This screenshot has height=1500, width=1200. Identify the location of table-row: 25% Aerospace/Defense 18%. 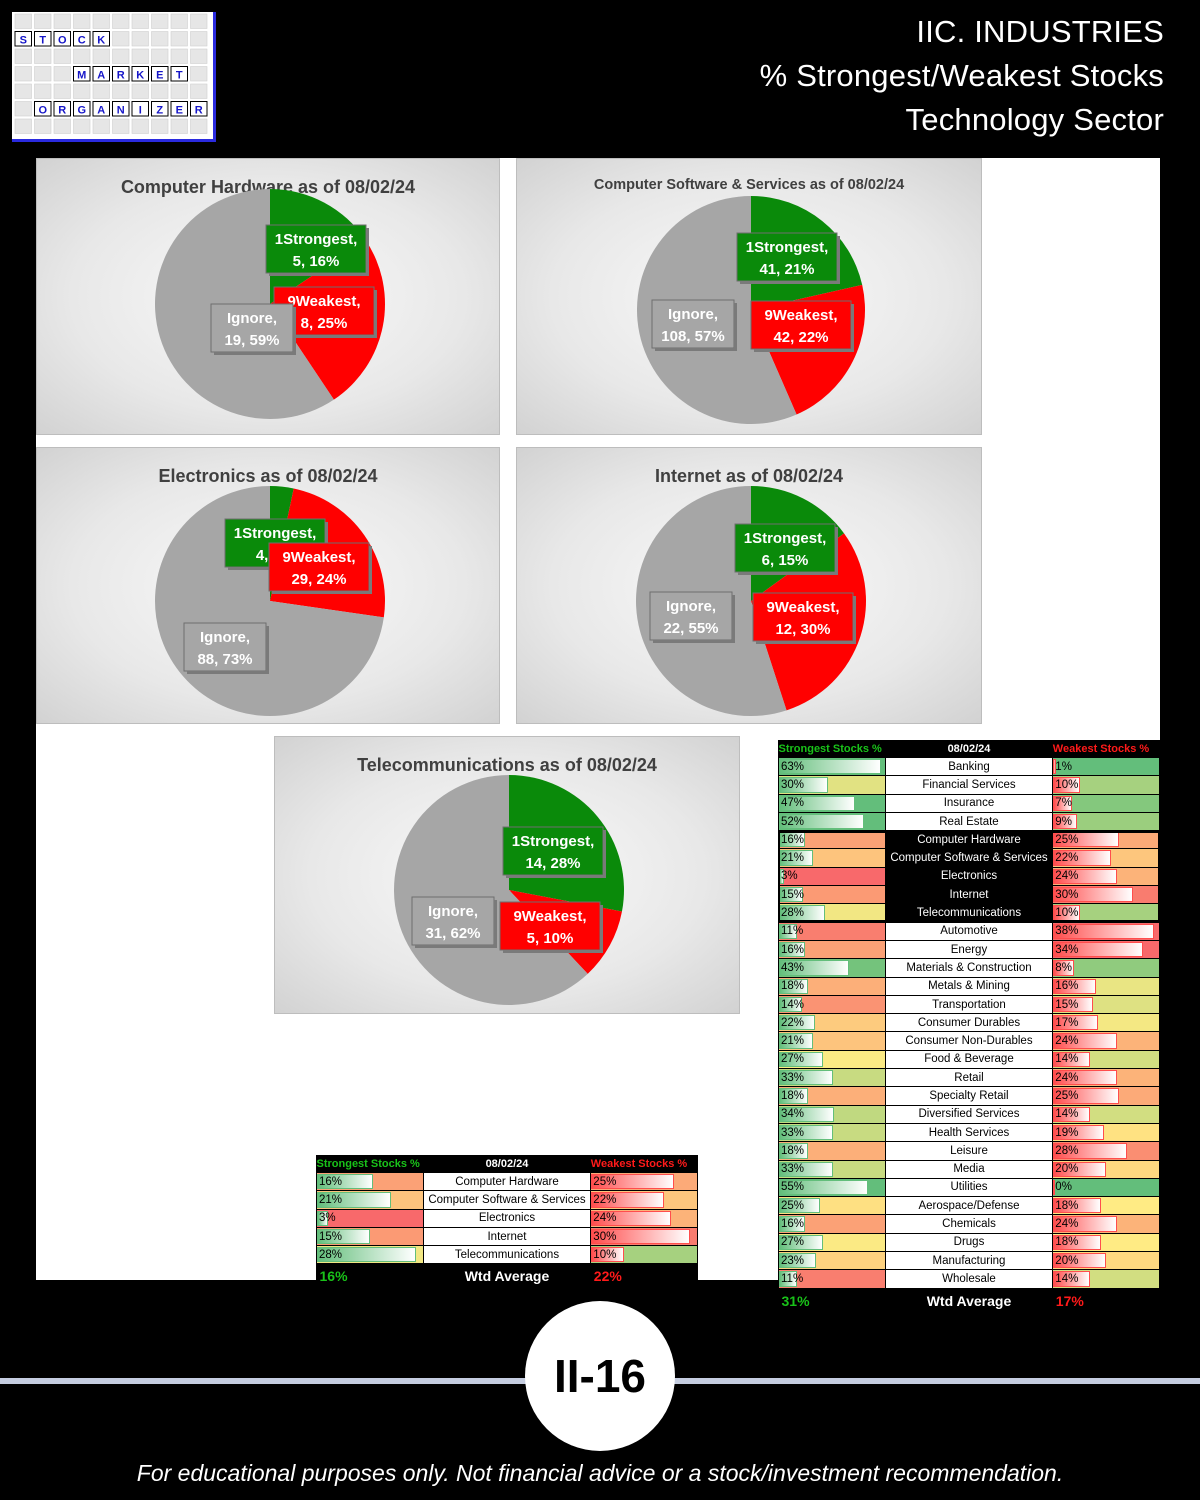
(969, 1206).